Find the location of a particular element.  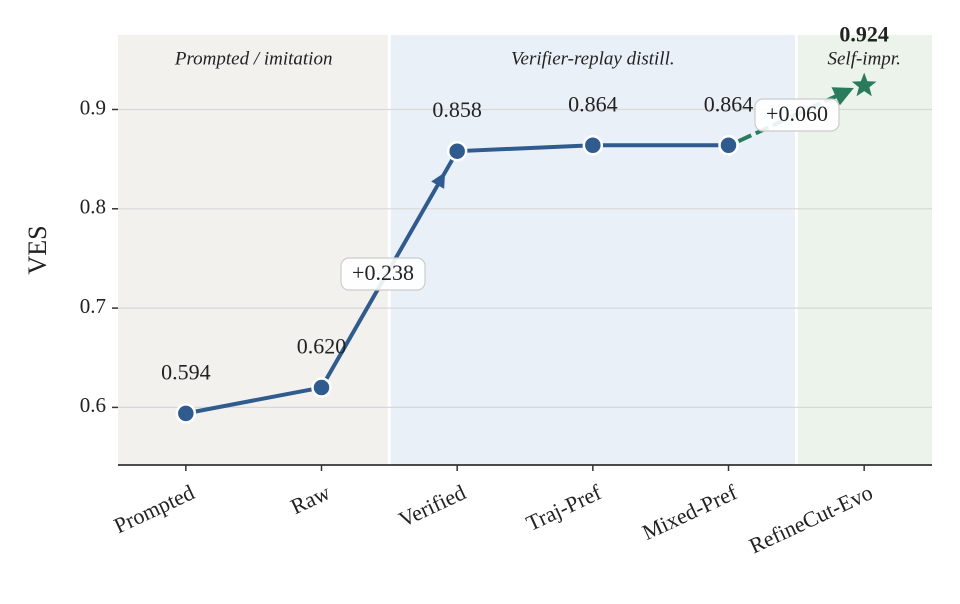

value-label: 0.924 is located at coordinates (864, 34).